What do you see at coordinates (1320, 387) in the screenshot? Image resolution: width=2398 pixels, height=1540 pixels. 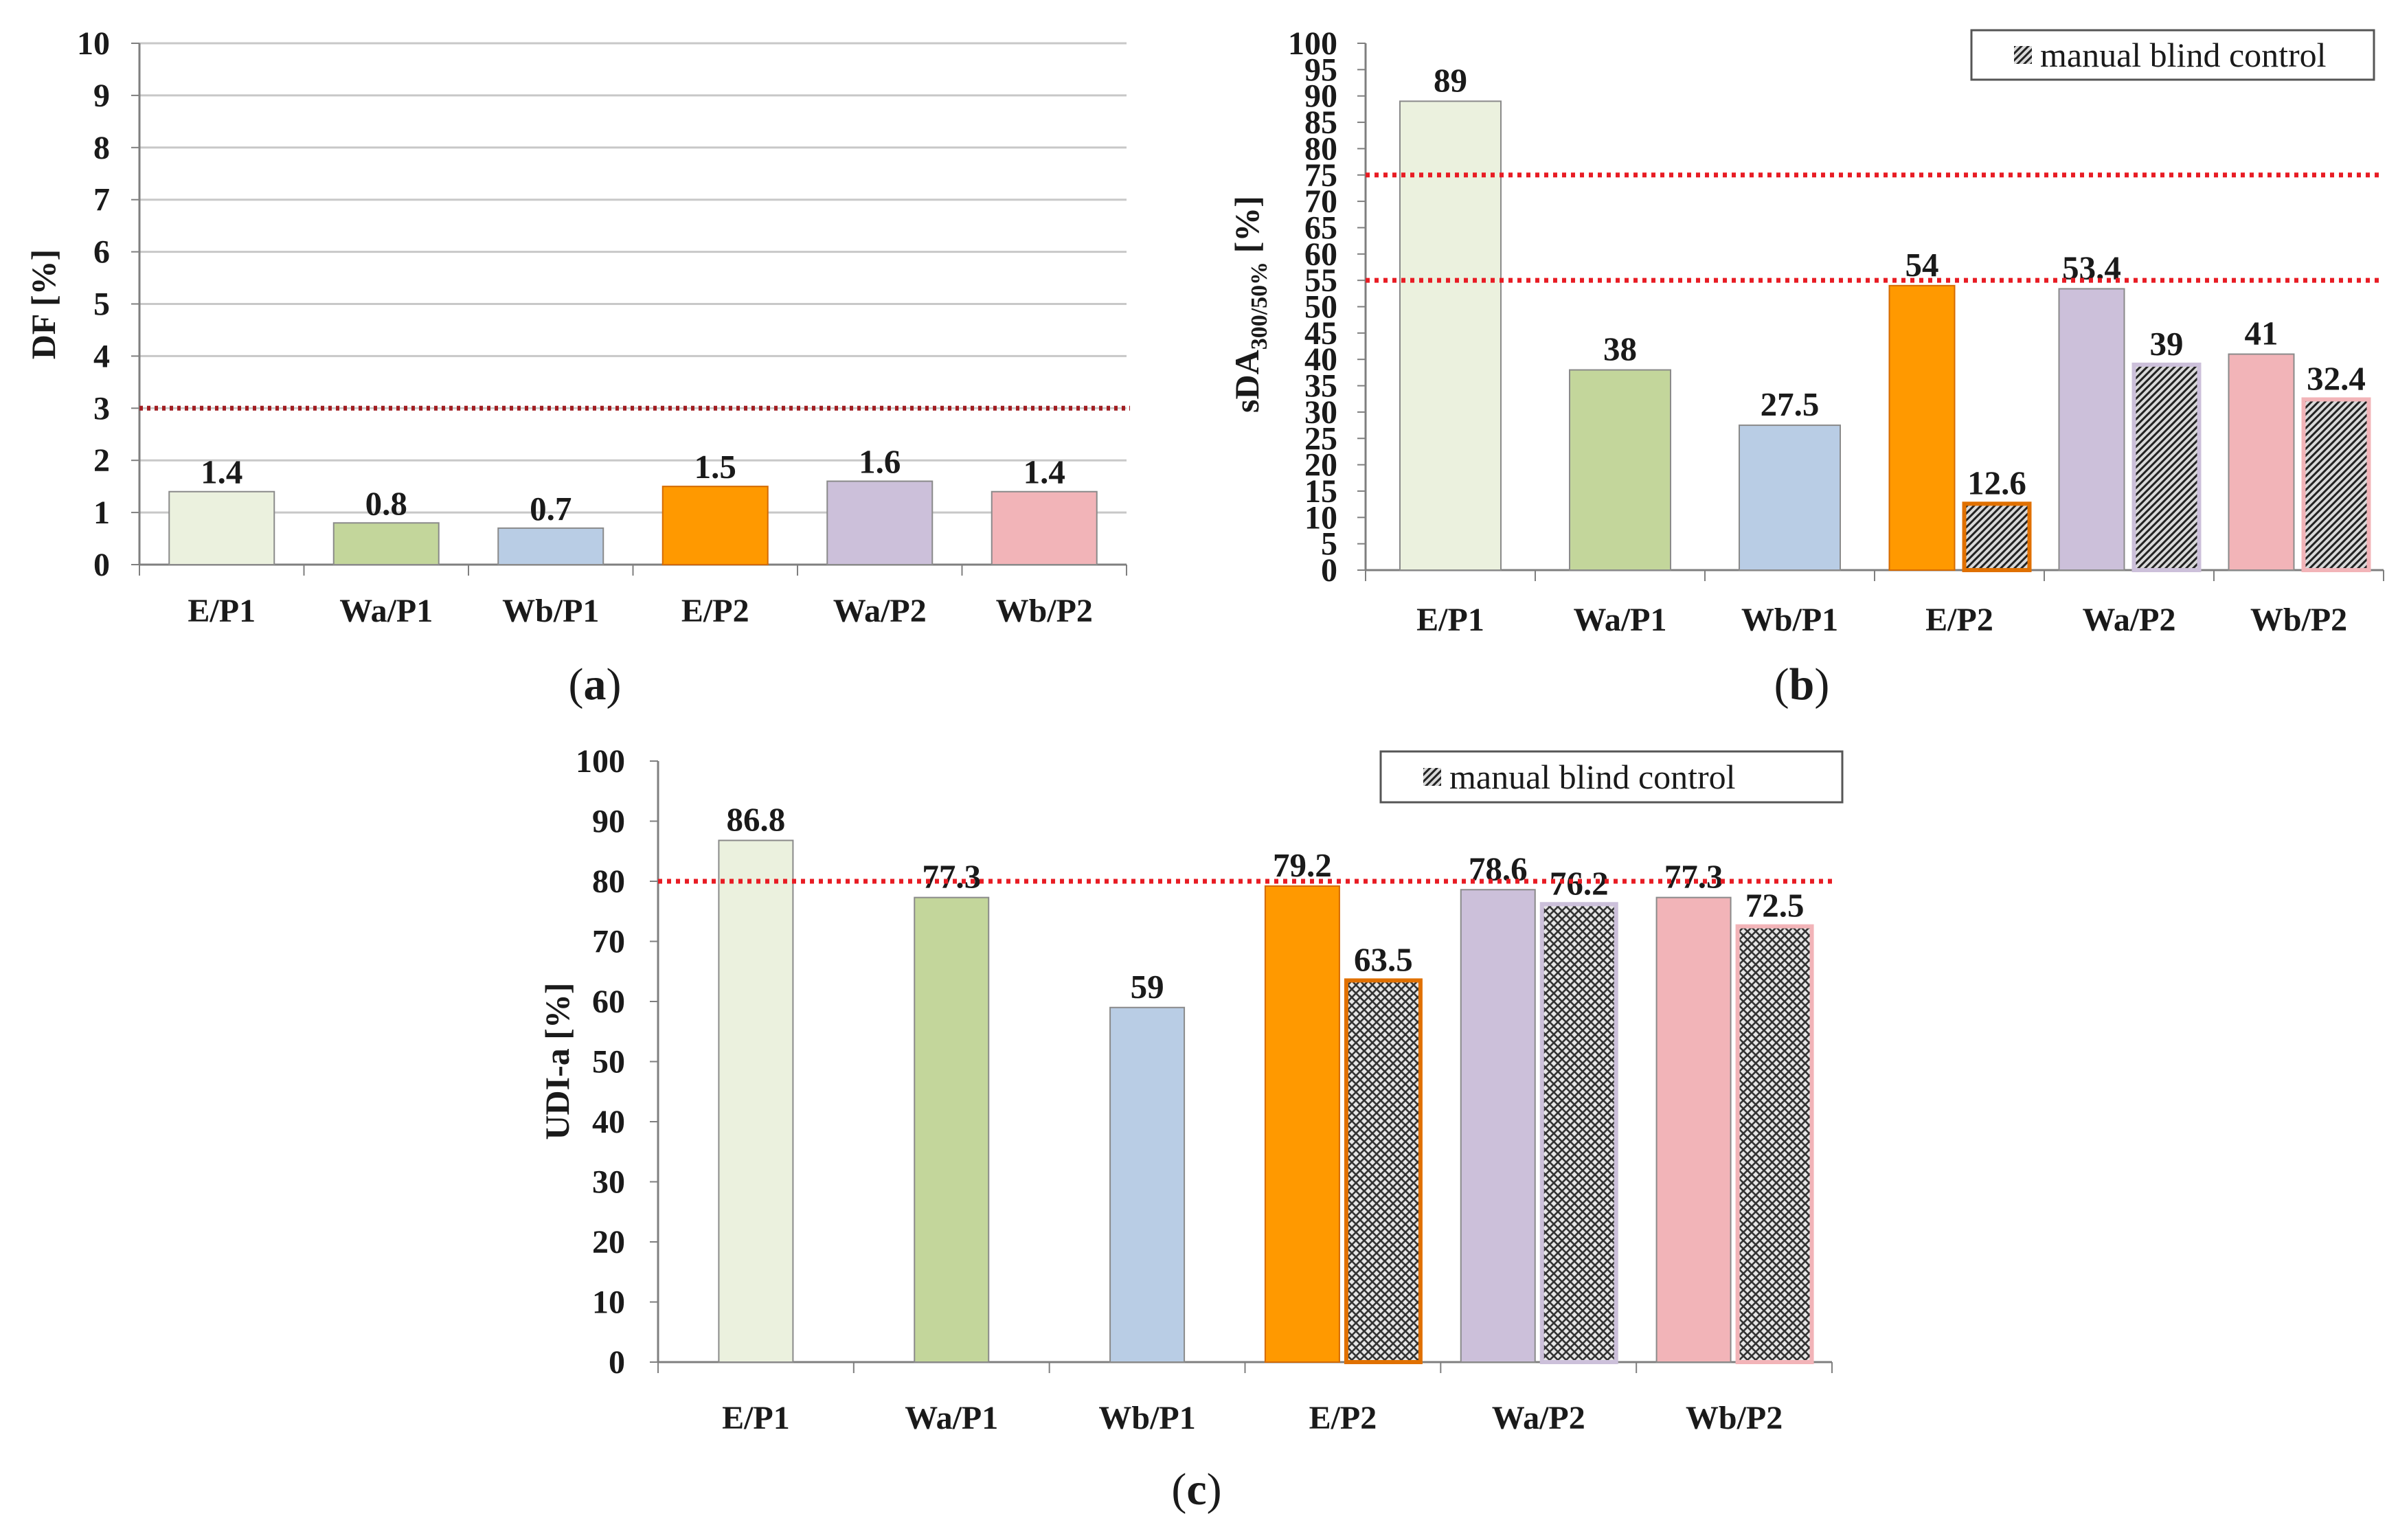 I see `y-tick-label: 35` at bounding box center [1320, 387].